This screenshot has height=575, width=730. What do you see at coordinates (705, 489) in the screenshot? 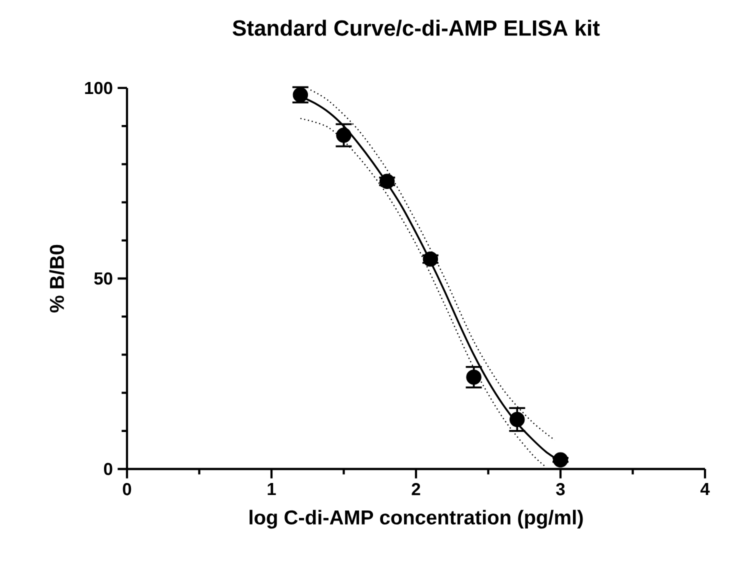
I see `x-tick-label: 4` at bounding box center [705, 489].